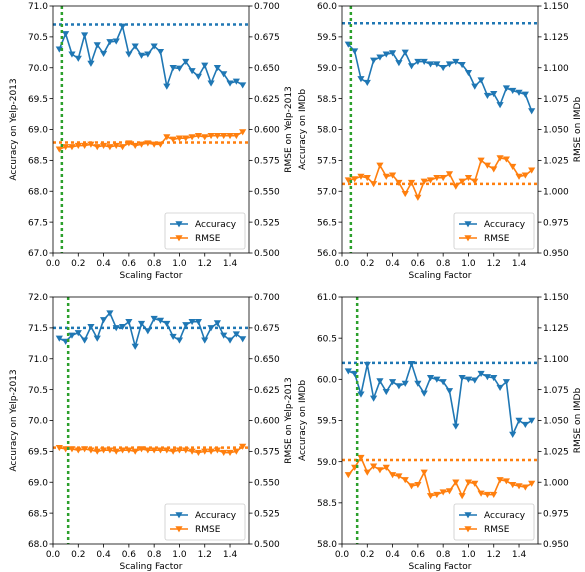  Describe the element at coordinates (129, 555) in the screenshot. I see `x-tick-label: 0.6` at that location.